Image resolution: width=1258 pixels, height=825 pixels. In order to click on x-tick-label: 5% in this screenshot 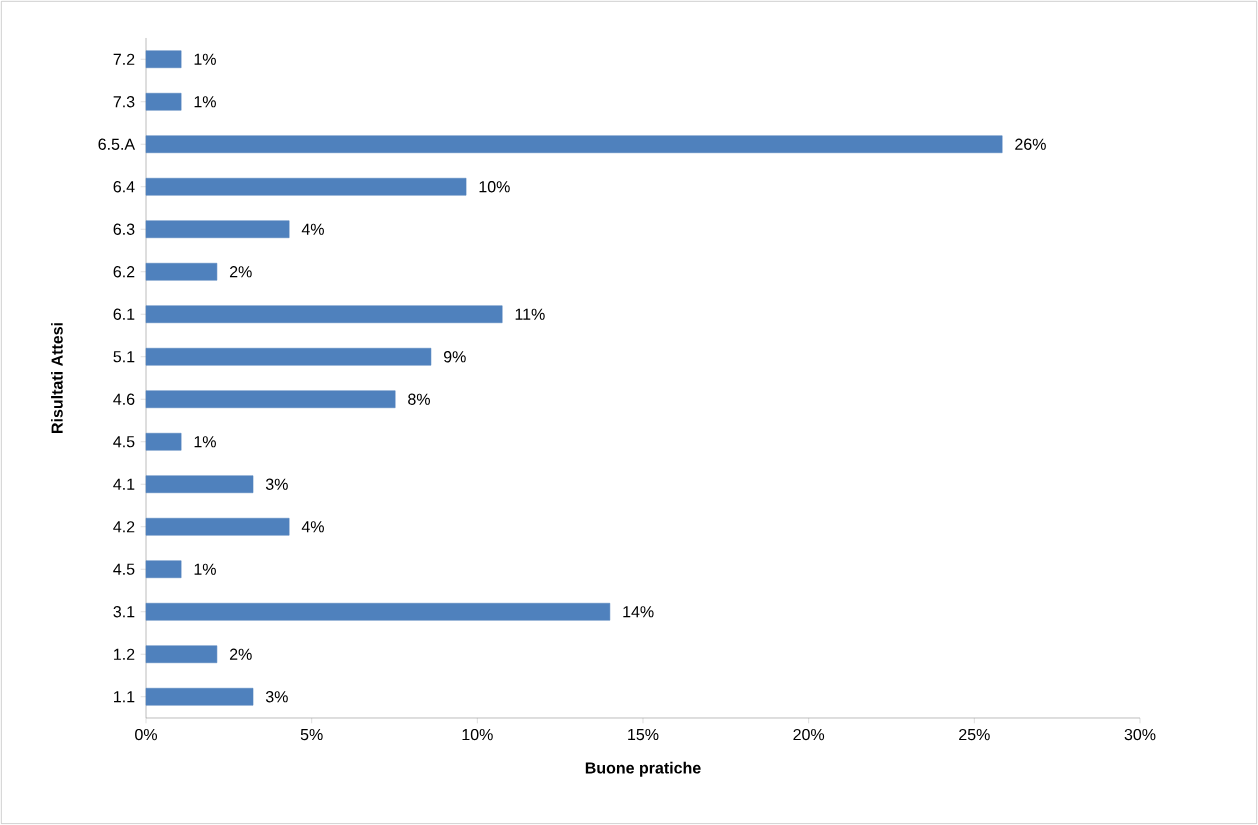, I will do `click(311, 734)`.